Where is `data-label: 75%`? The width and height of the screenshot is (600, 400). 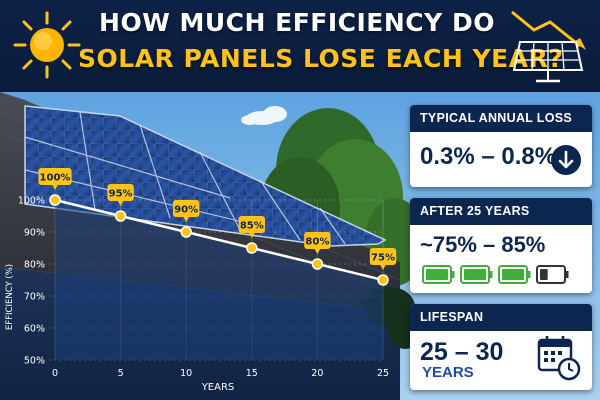
data-label: 75% is located at coordinates (383, 259).